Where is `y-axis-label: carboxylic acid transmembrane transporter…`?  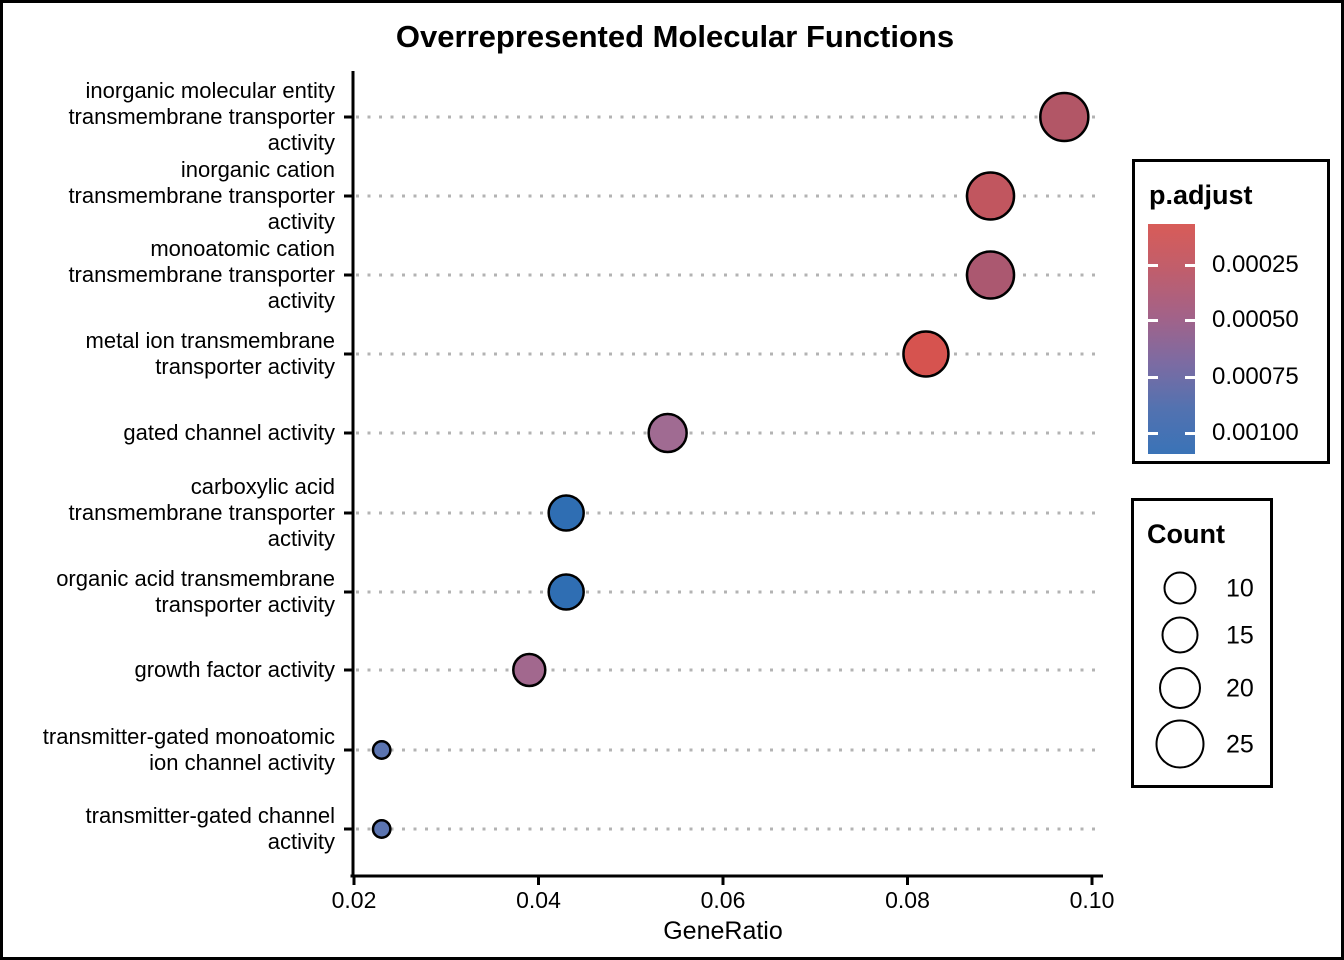
y-axis-label: carboxylic acid transmembrane transporter… is located at coordinates (201, 512).